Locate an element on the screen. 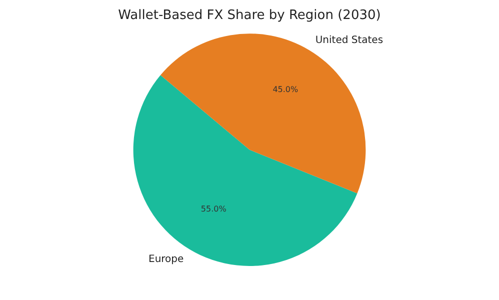 Image resolution: width=499 pixels, height=300 pixels. data-label: 45.0% is located at coordinates (285, 89).